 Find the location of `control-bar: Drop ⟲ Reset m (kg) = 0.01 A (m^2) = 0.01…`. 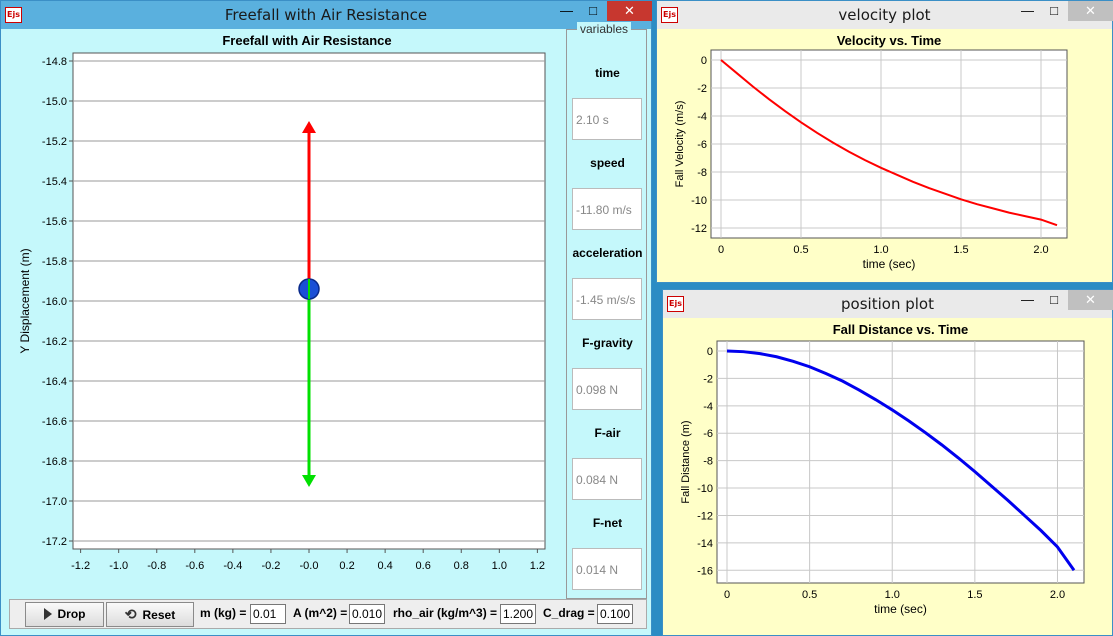

control-bar: Drop ⟲ Reset m (kg) = 0.01 A (m^2) = 0.01… is located at coordinates (328, 614).